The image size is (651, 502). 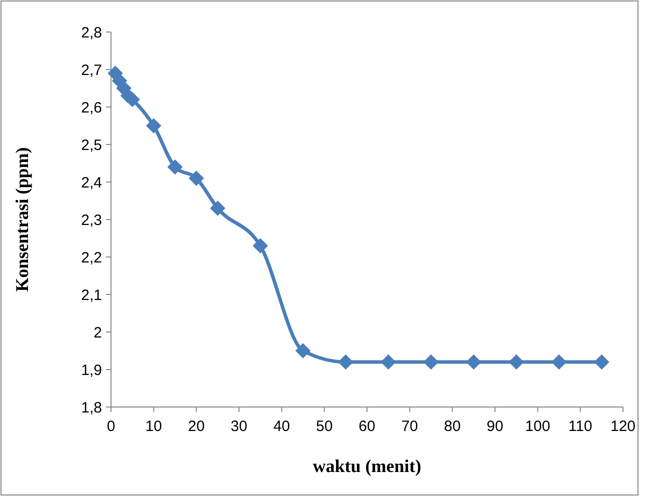 What do you see at coordinates (91, 220) in the screenshot?
I see `y-tick-label: 2,3` at bounding box center [91, 220].